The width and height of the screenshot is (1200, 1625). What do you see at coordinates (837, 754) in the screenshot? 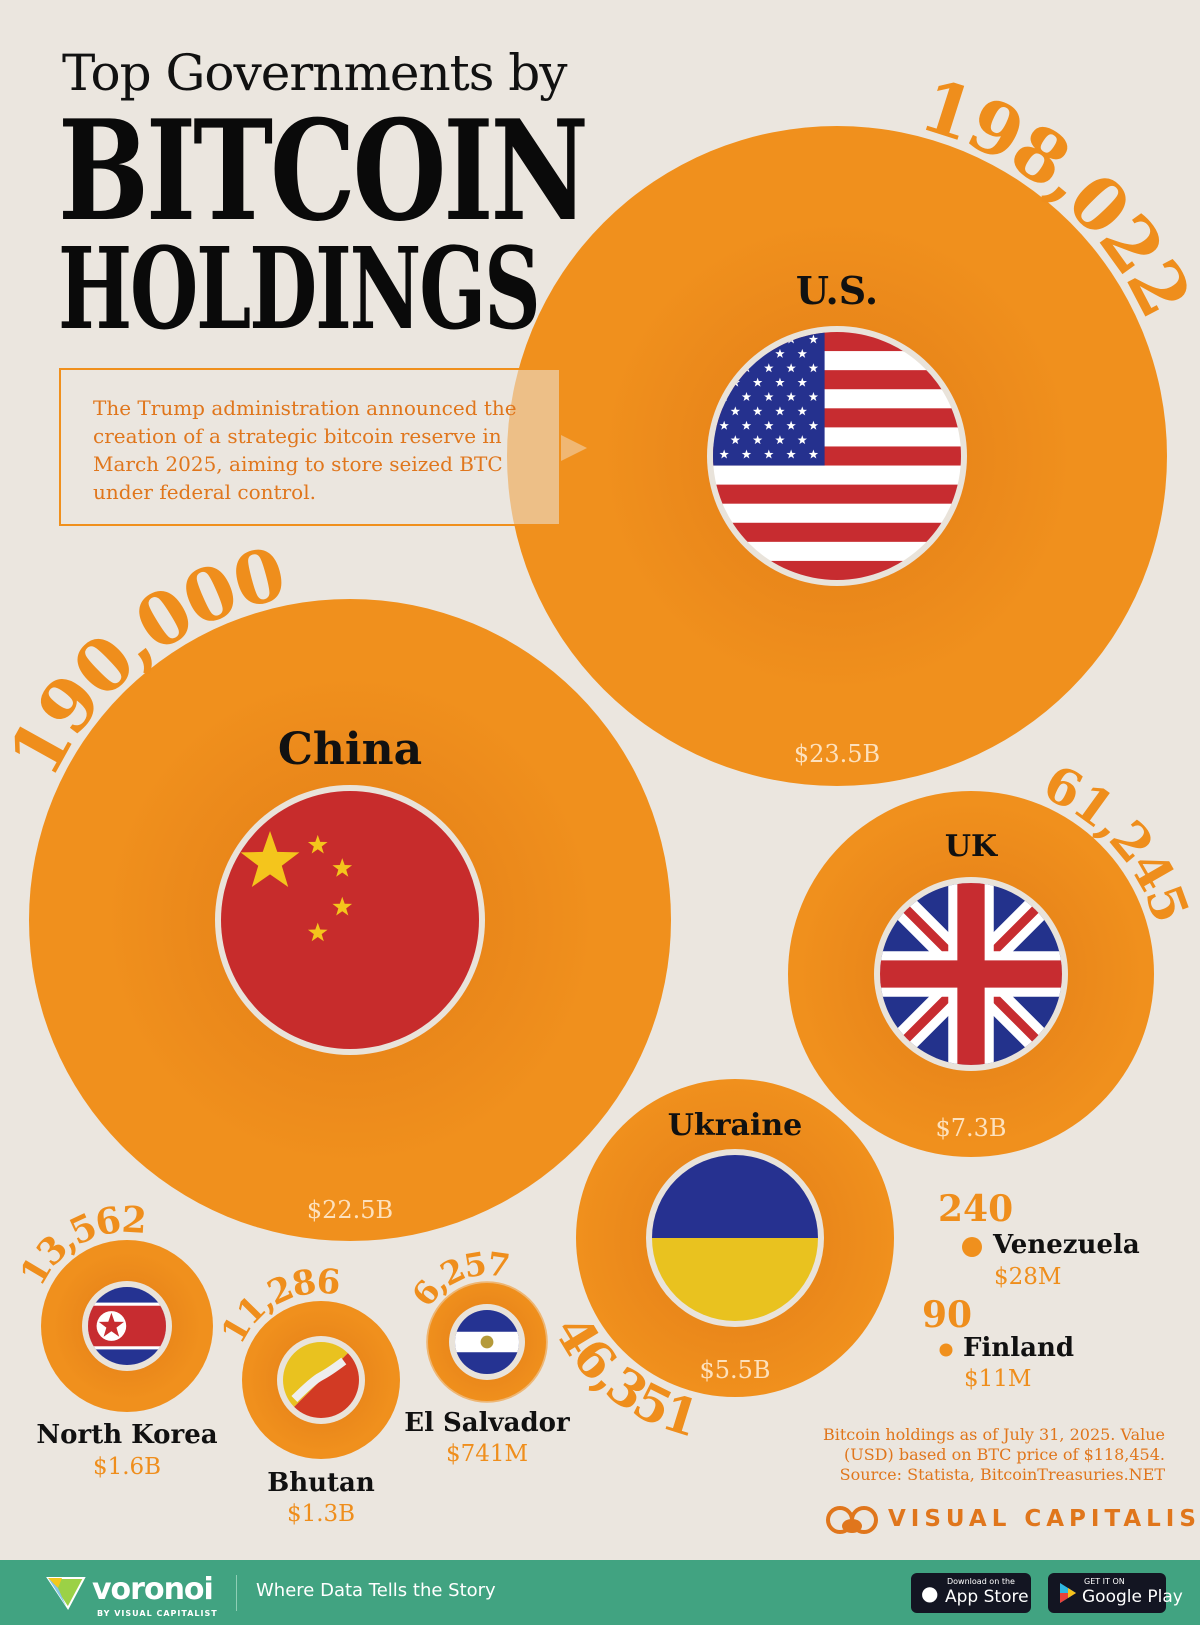
I see `value-us: $23.5B` at bounding box center [837, 754].